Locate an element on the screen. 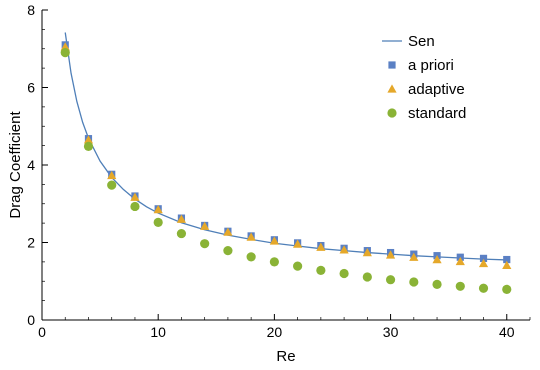  legend-item: adaptive is located at coordinates (426, 89).